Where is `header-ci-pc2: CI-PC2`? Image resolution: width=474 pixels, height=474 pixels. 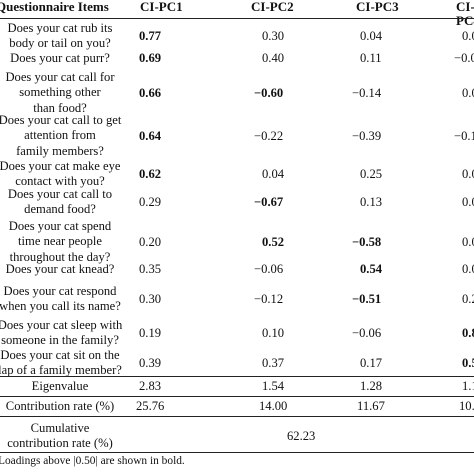 header-ci-pc2: CI-PC2 is located at coordinates (272, 7).